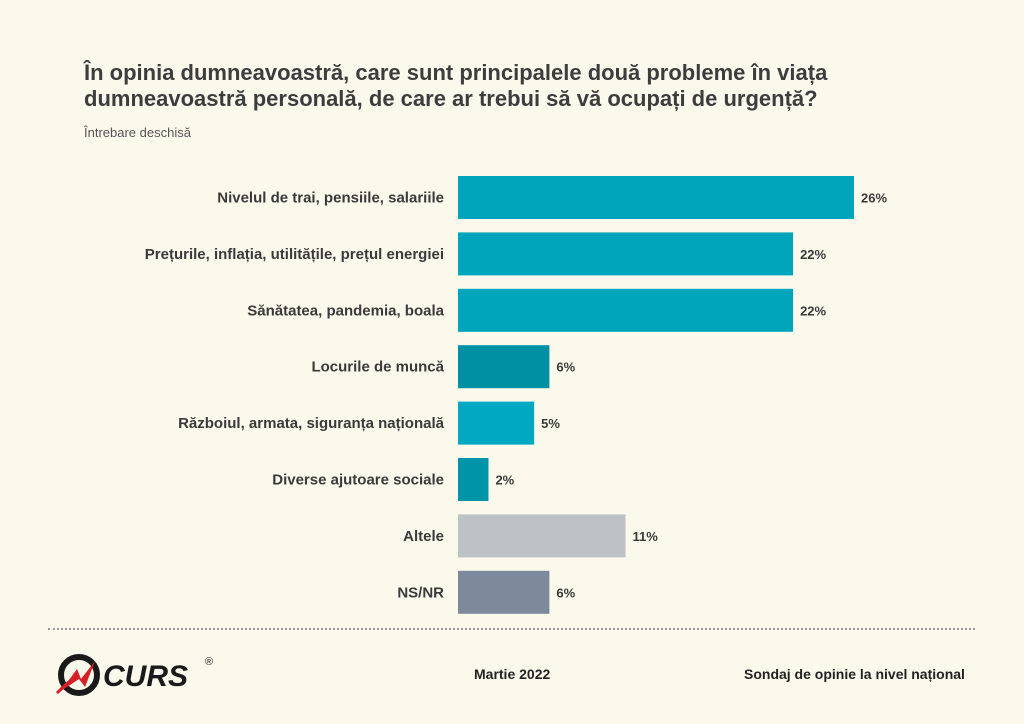 Image resolution: width=1024 pixels, height=724 pixels. I want to click on chart-subtitle: Întrebare deschisă, so click(137, 132).